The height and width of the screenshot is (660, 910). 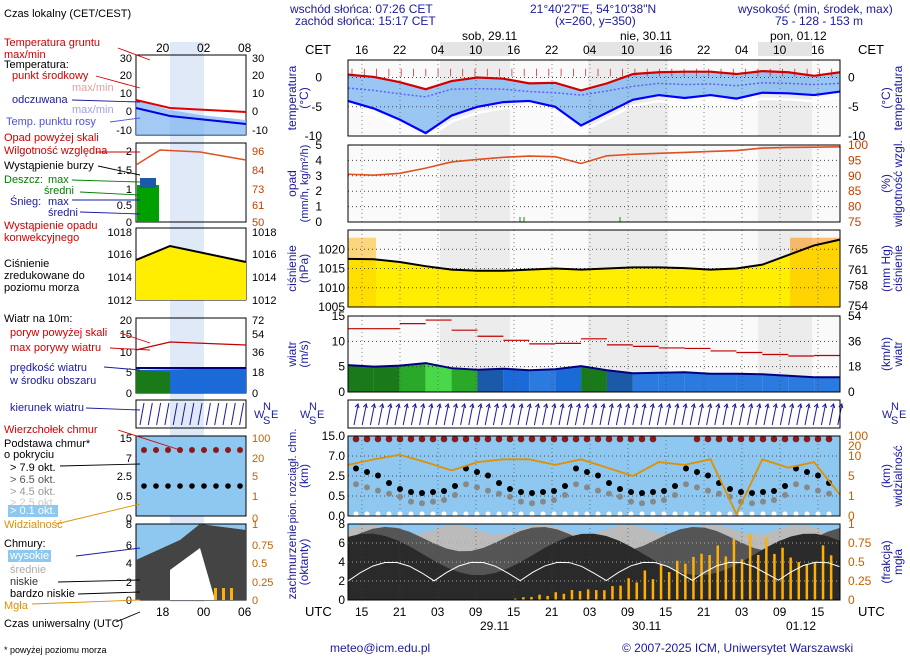 What do you see at coordinates (129, 112) in the screenshot?
I see `mini-ytick: 0` at bounding box center [129, 112].